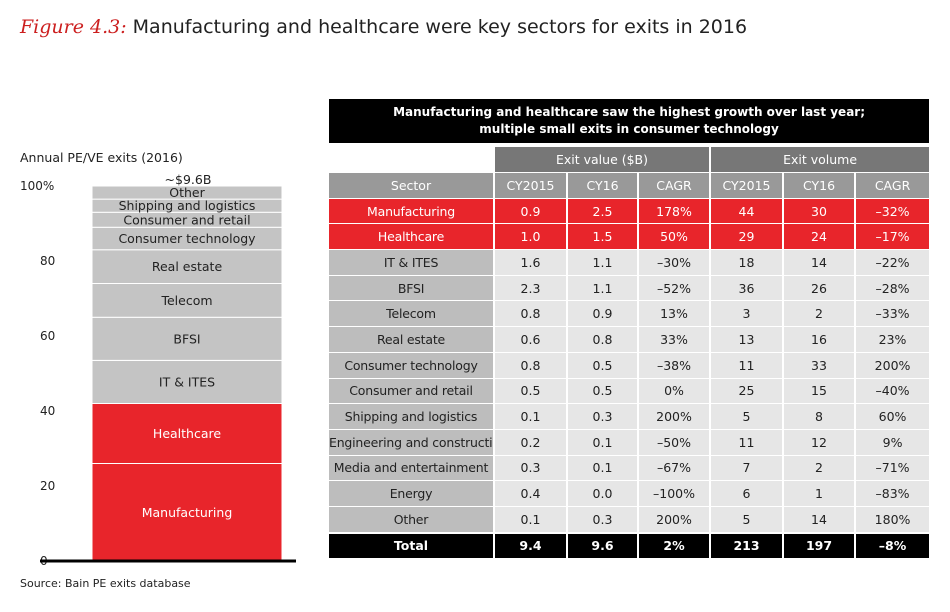  What do you see at coordinates (747, 365) in the screenshot?
I see `value-cell: 11` at bounding box center [747, 365].